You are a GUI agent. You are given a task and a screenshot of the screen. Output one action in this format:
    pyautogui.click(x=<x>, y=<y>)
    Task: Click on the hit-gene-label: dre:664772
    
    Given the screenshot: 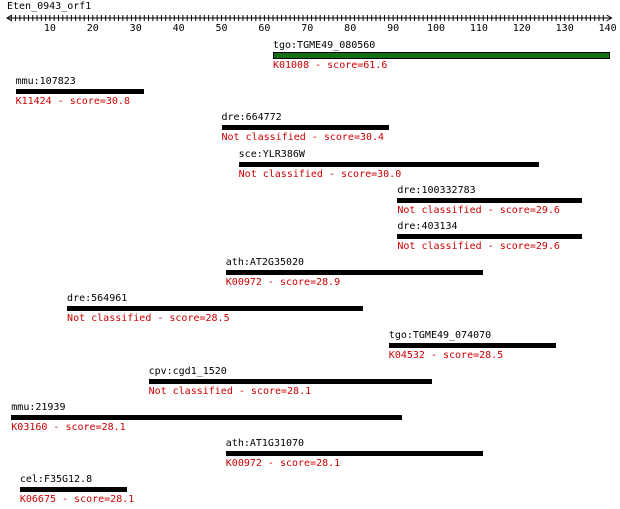 What is the action you would take?
    pyautogui.click(x=251, y=118)
    